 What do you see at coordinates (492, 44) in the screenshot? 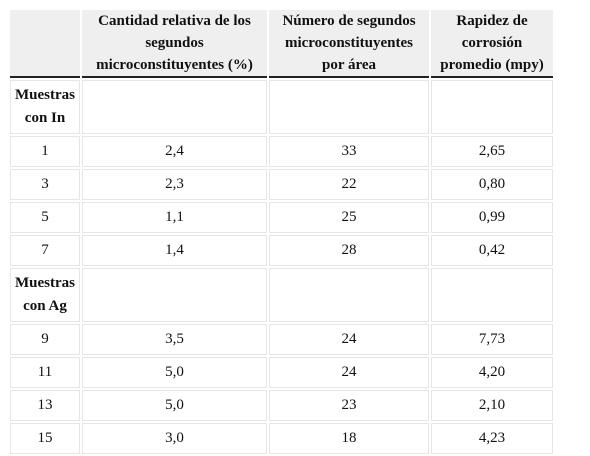
I see `header-cell: Rapidez de corrosión promedio (mpy)` at bounding box center [492, 44].